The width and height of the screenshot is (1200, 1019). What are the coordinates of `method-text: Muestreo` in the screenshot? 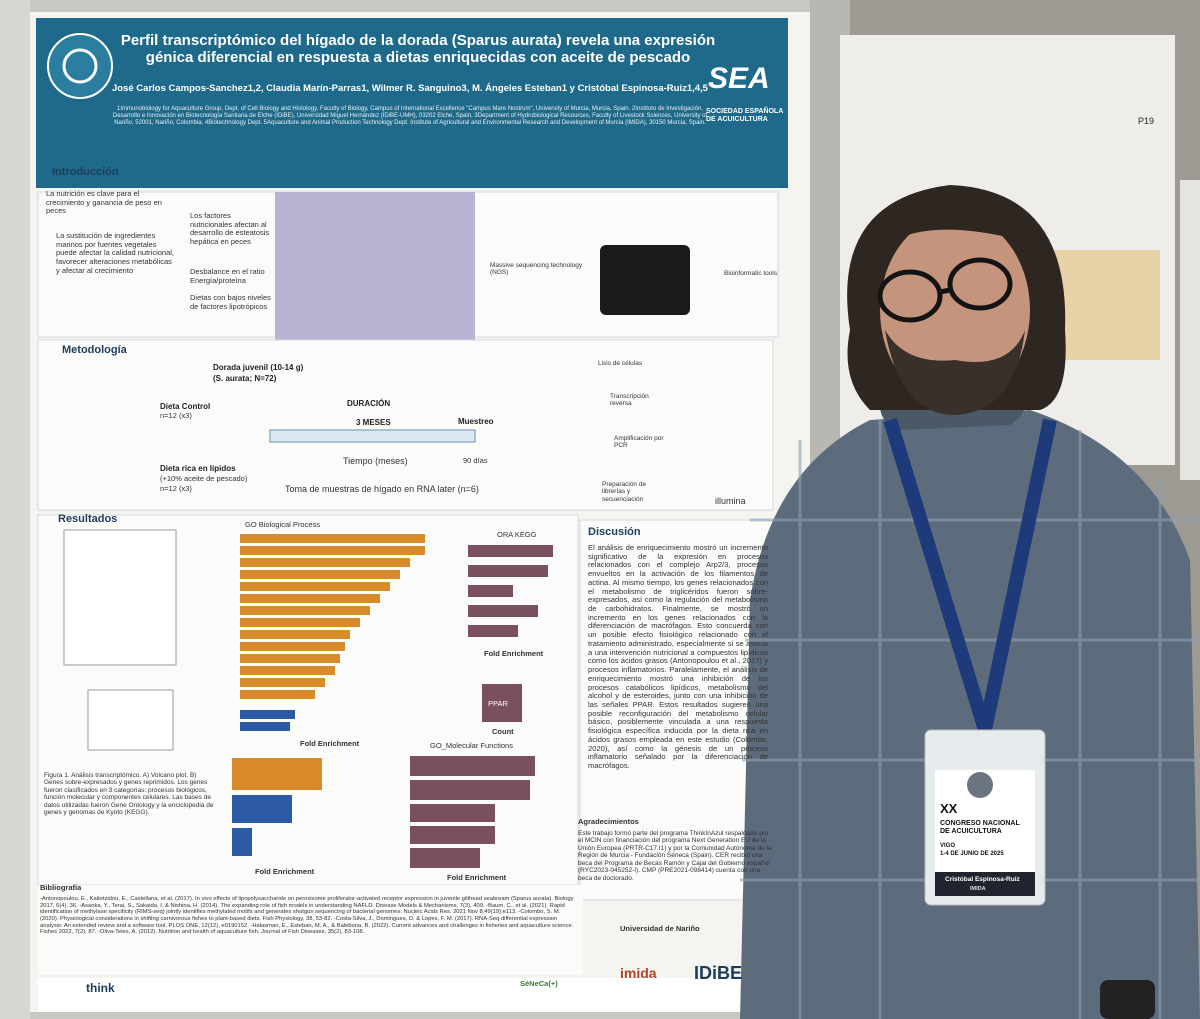 It's located at (476, 421).